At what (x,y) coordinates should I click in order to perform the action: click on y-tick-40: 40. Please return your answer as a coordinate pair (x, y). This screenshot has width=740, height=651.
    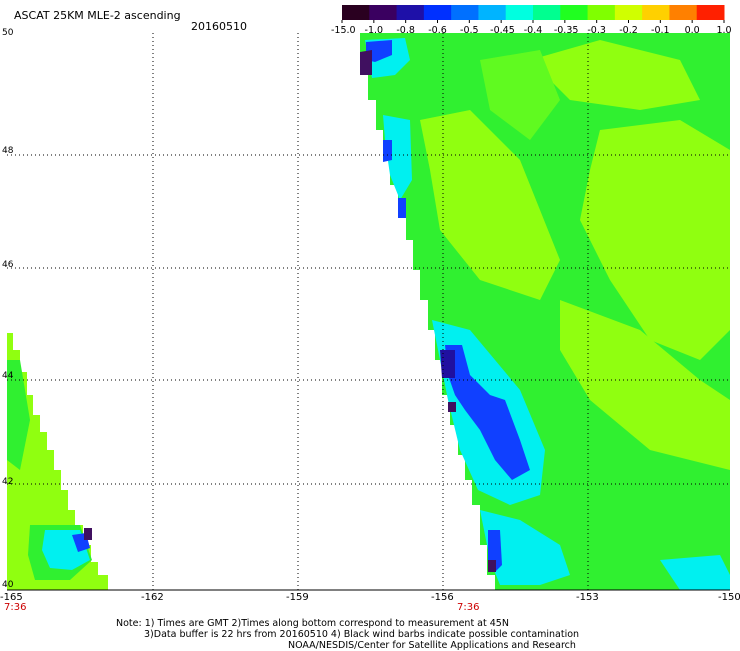
    Looking at the image, I should click on (8, 585).